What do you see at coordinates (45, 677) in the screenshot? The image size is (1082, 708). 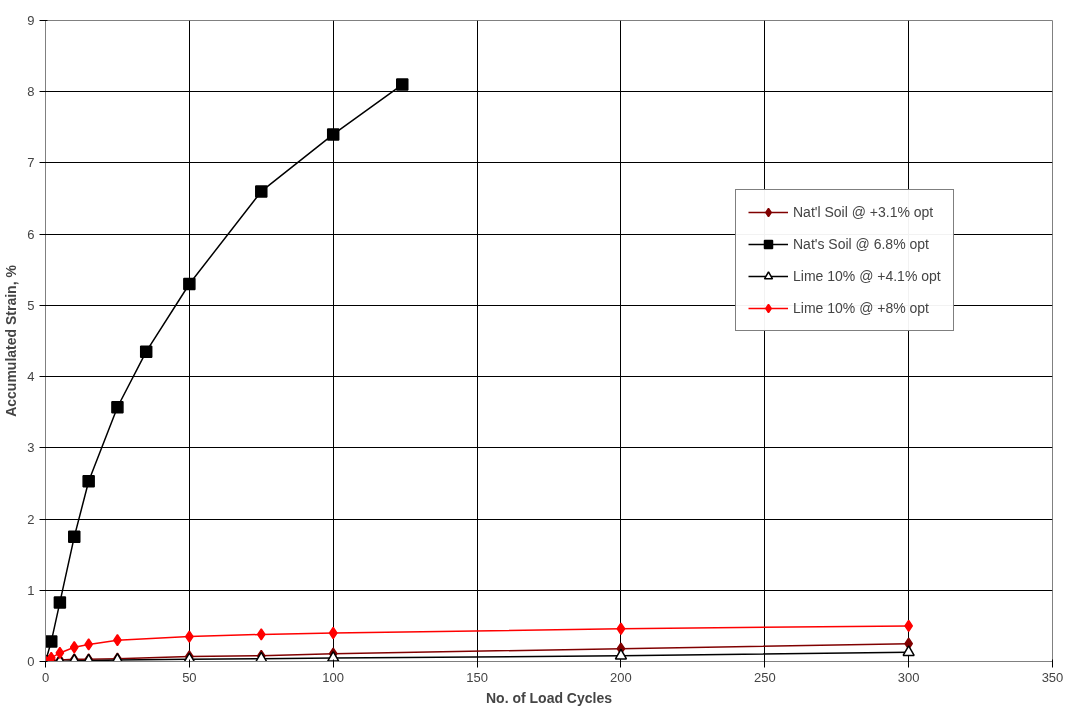 I see `x-tick-label: 0` at bounding box center [45, 677].